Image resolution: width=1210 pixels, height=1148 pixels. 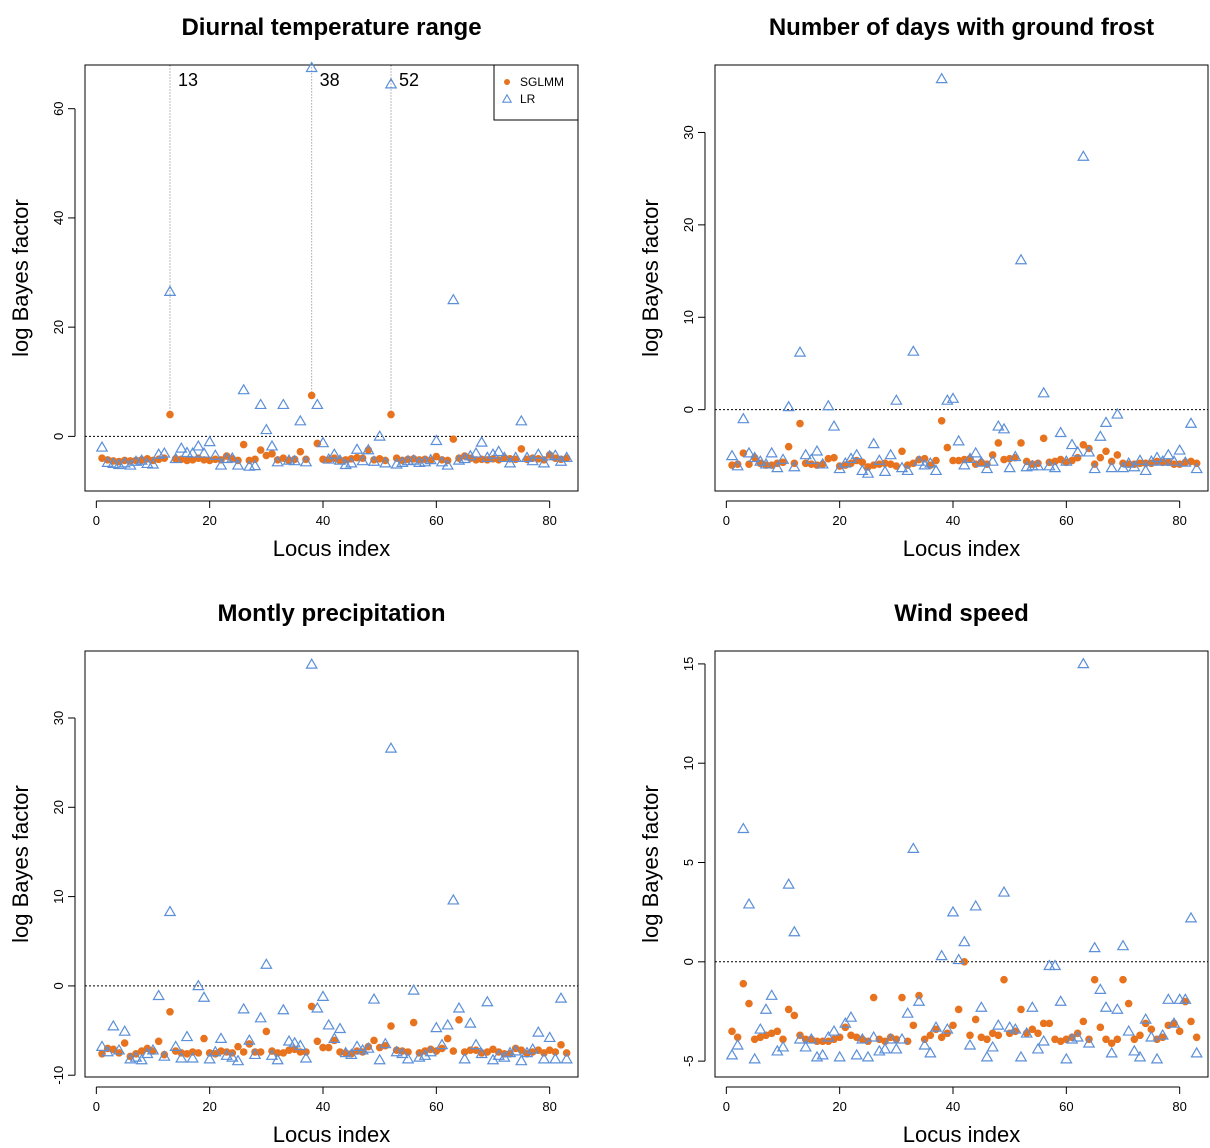 What do you see at coordinates (688, 225) in the screenshot?
I see `y-tick-label: 20` at bounding box center [688, 225].